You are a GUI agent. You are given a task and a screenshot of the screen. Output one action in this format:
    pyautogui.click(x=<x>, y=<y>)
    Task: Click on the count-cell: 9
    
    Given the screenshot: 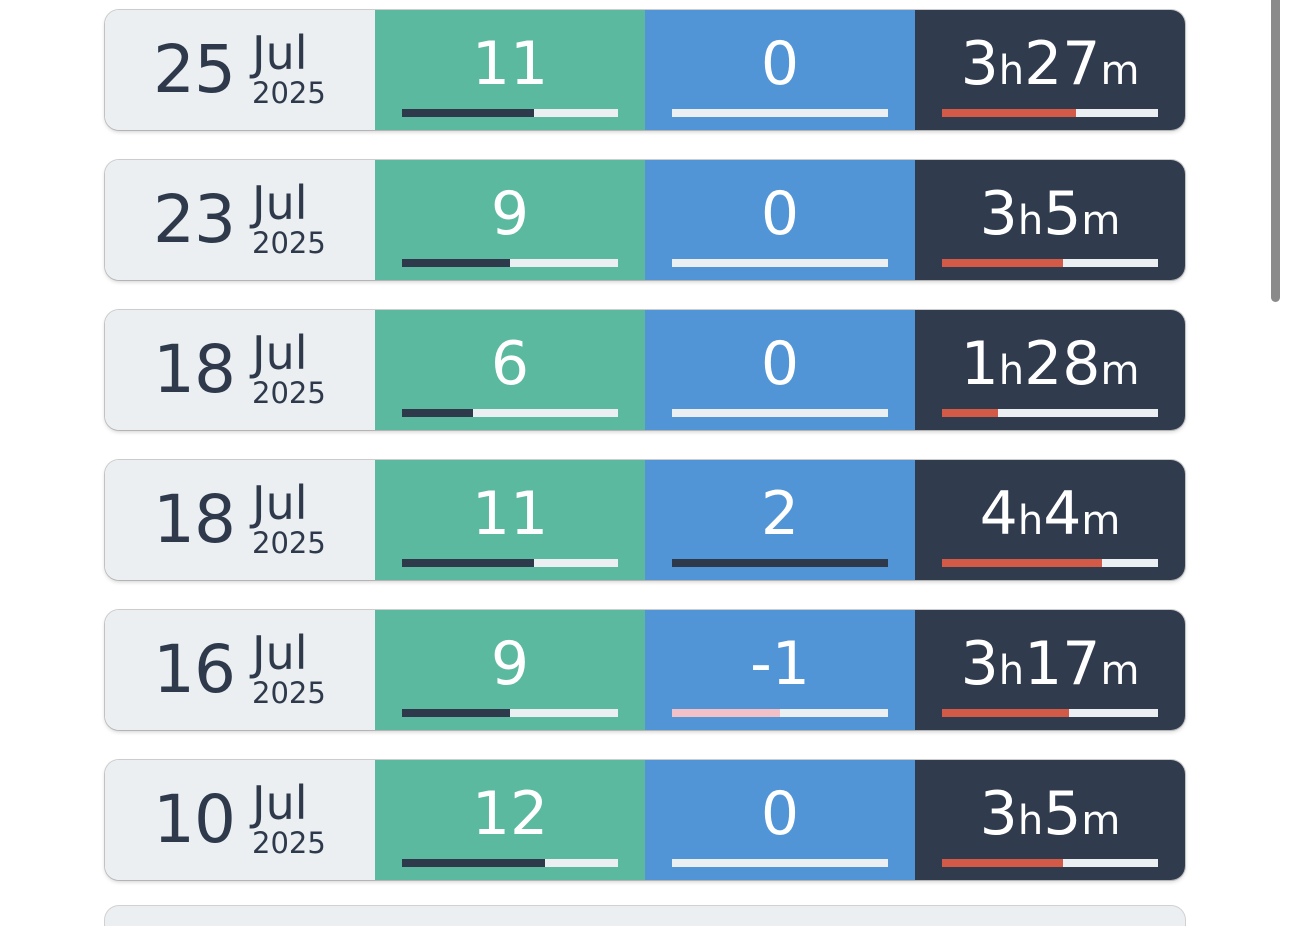 What is the action you would take?
    pyautogui.click(x=510, y=670)
    